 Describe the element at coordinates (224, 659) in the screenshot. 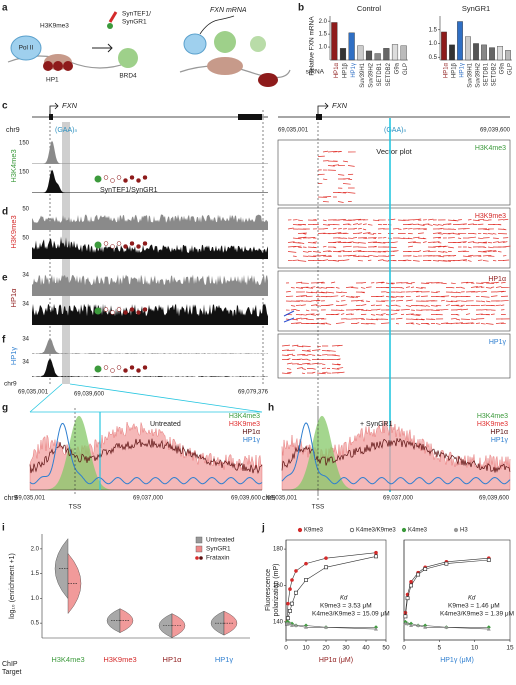

I see `x-tick-label: HP1γ` at that location.